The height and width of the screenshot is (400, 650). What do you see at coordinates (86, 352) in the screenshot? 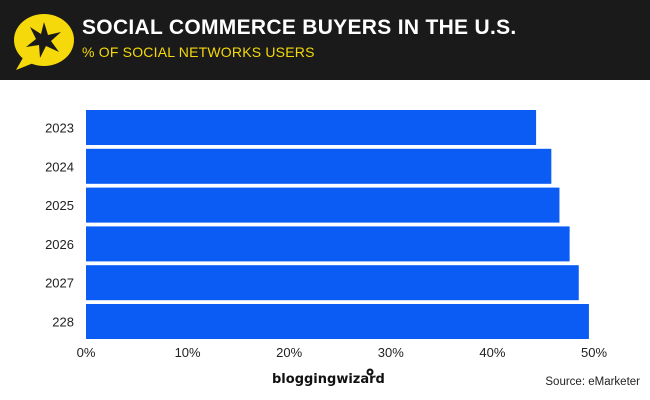
I see `x-tick-label: 0%` at bounding box center [86, 352].